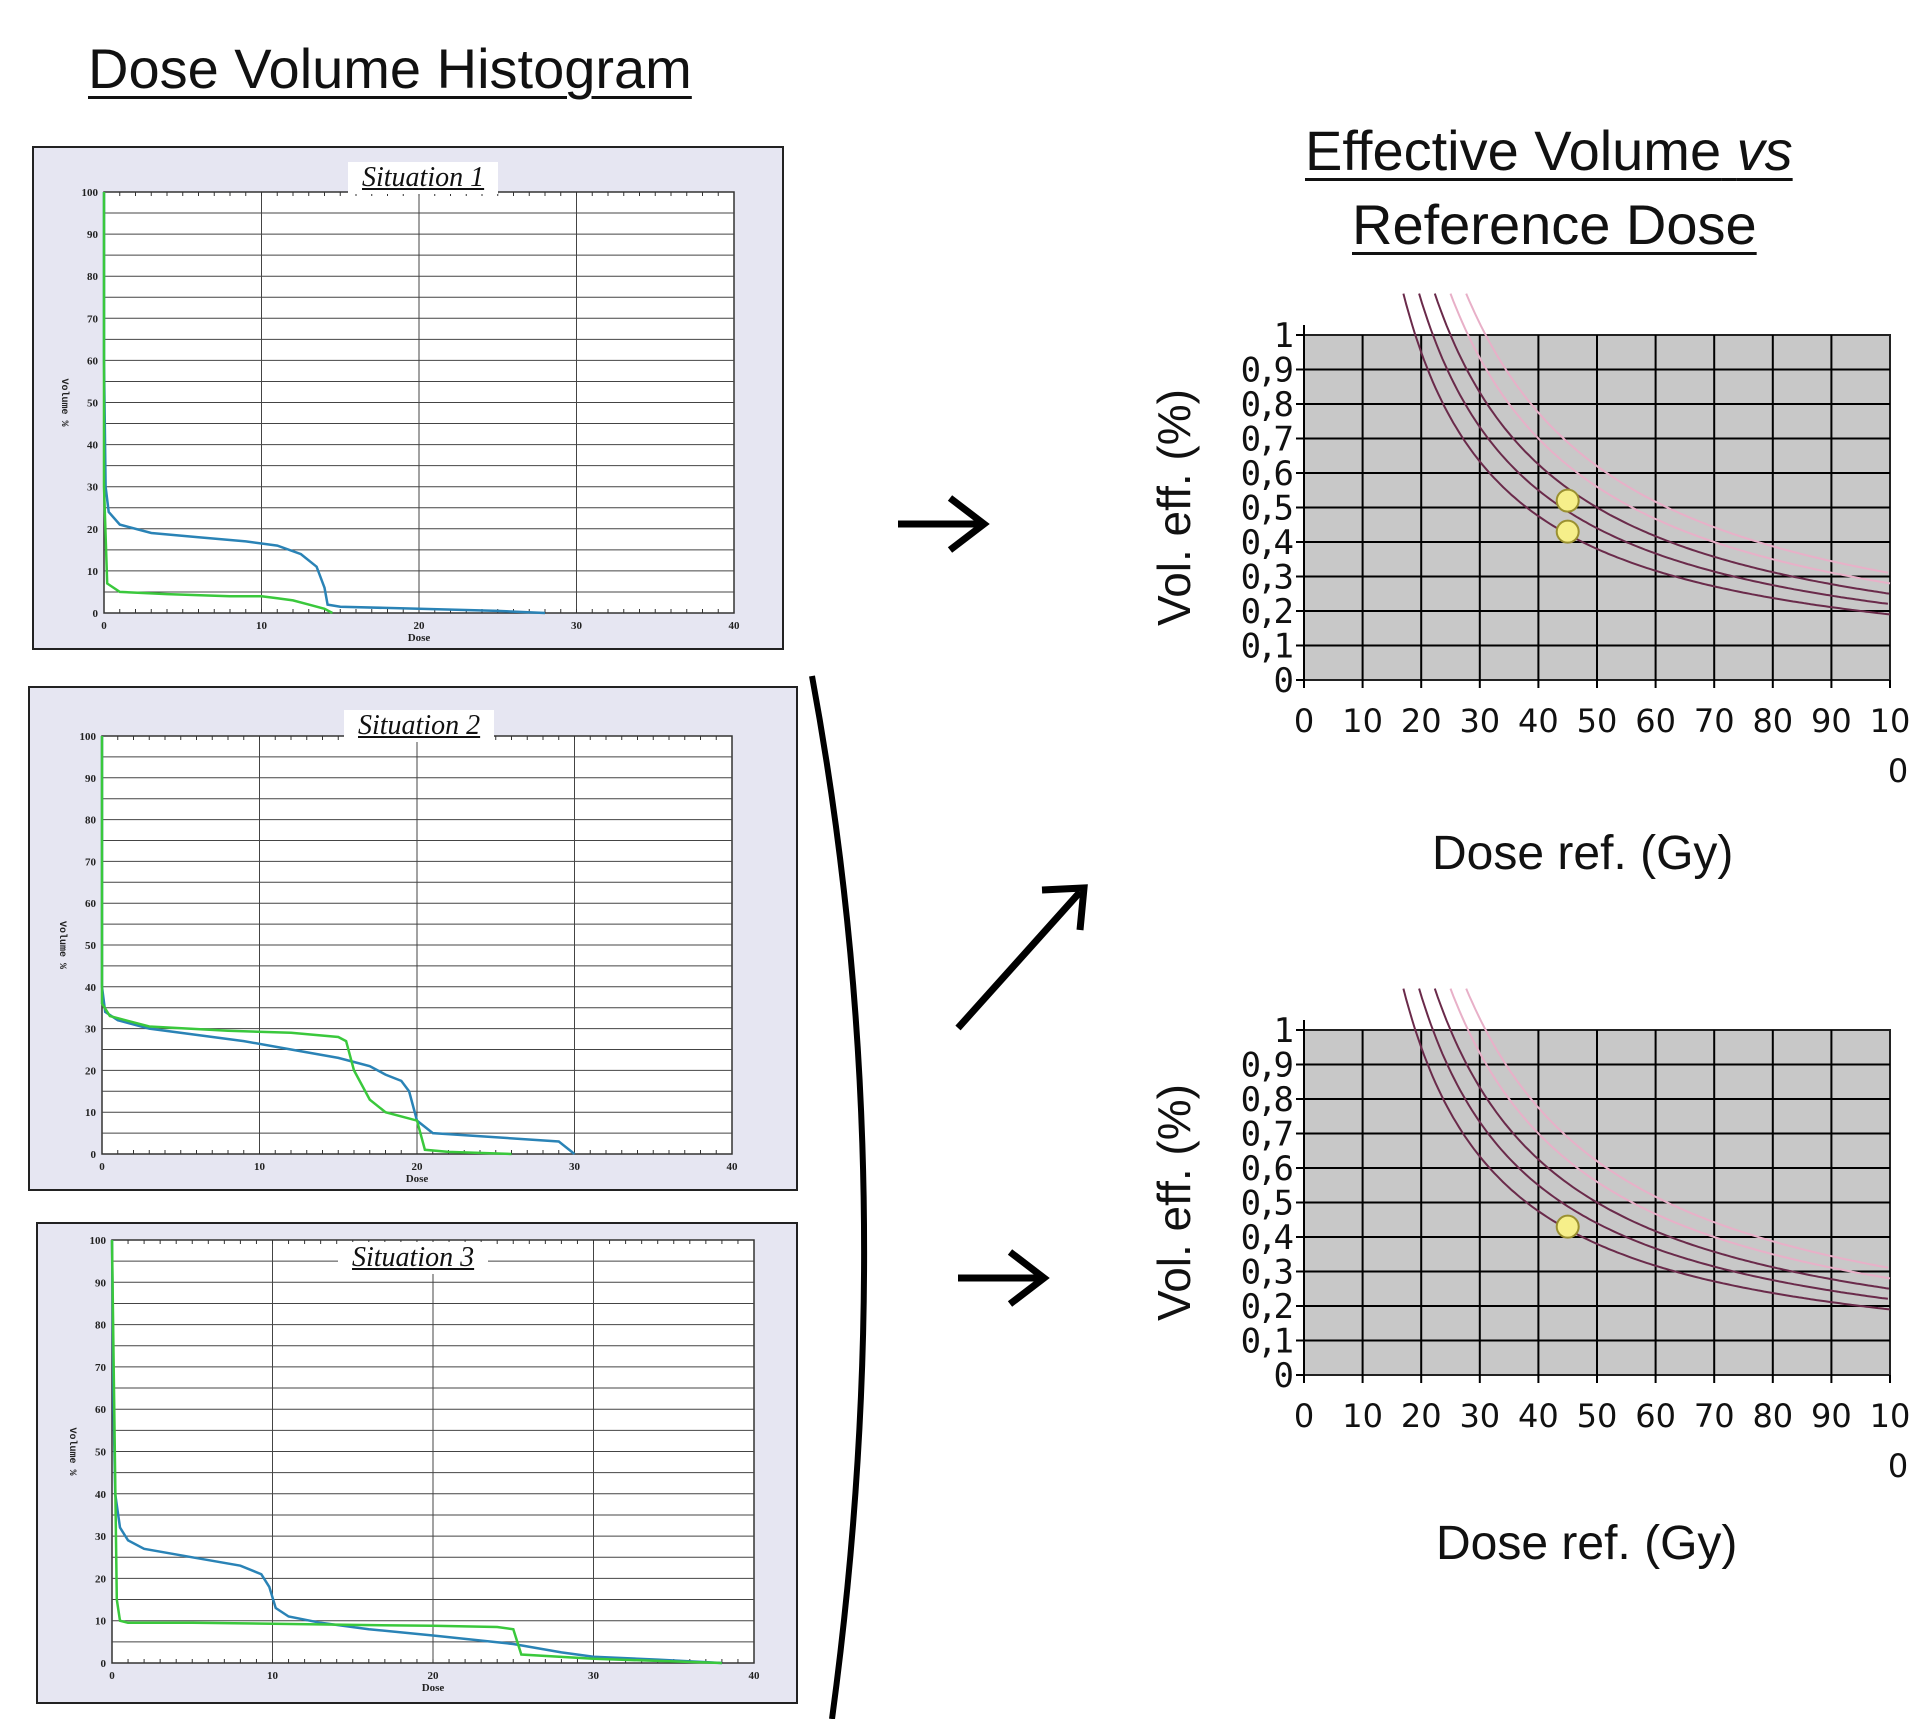  I want to click on arrow-right-bottom-icon, so click(1004, 1278).